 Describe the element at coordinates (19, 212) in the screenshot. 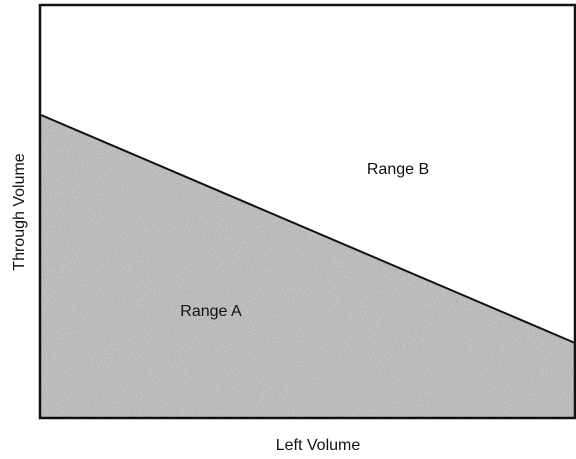

I see `y-axis-label: Through Volume` at that location.